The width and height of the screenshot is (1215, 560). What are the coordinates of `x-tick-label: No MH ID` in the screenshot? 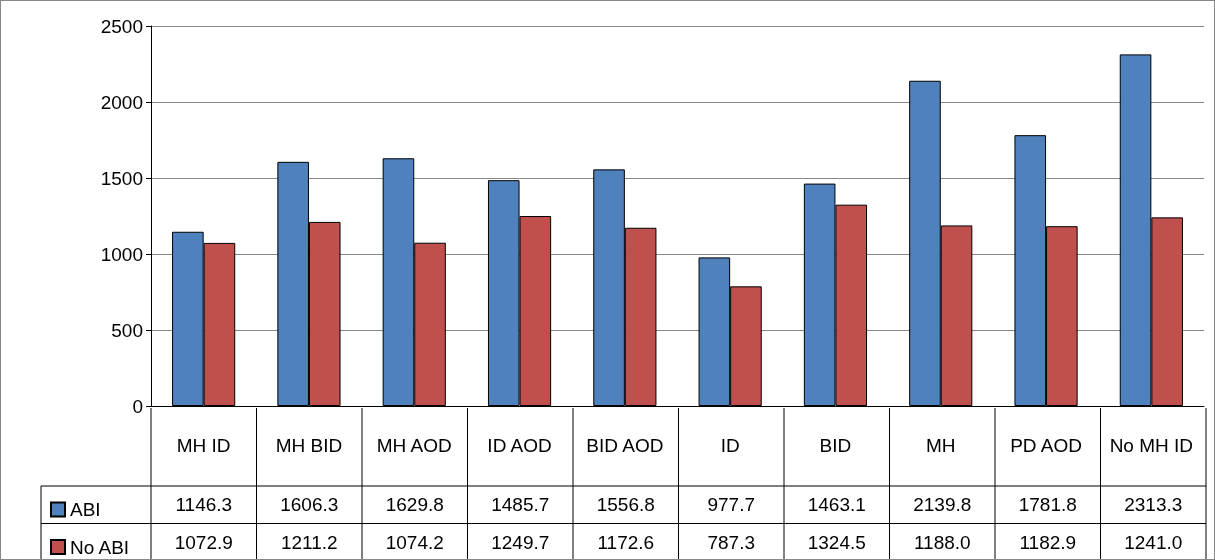 It's located at (1151, 445).